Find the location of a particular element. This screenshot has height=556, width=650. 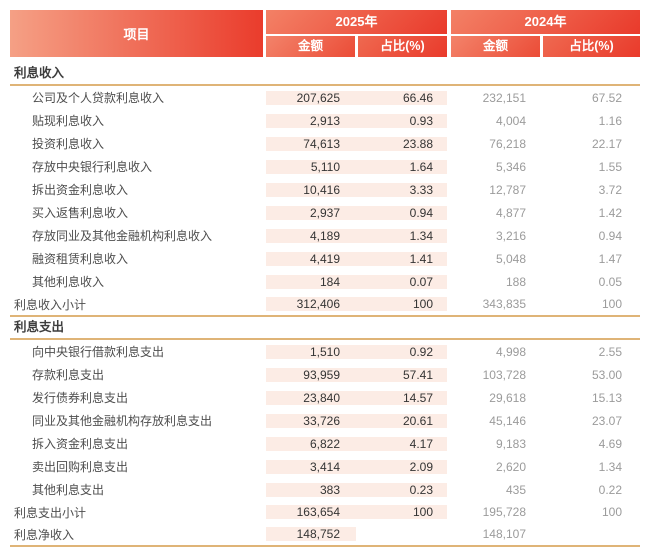

cell-2024-amount: 29,618 is located at coordinates (507, 397).